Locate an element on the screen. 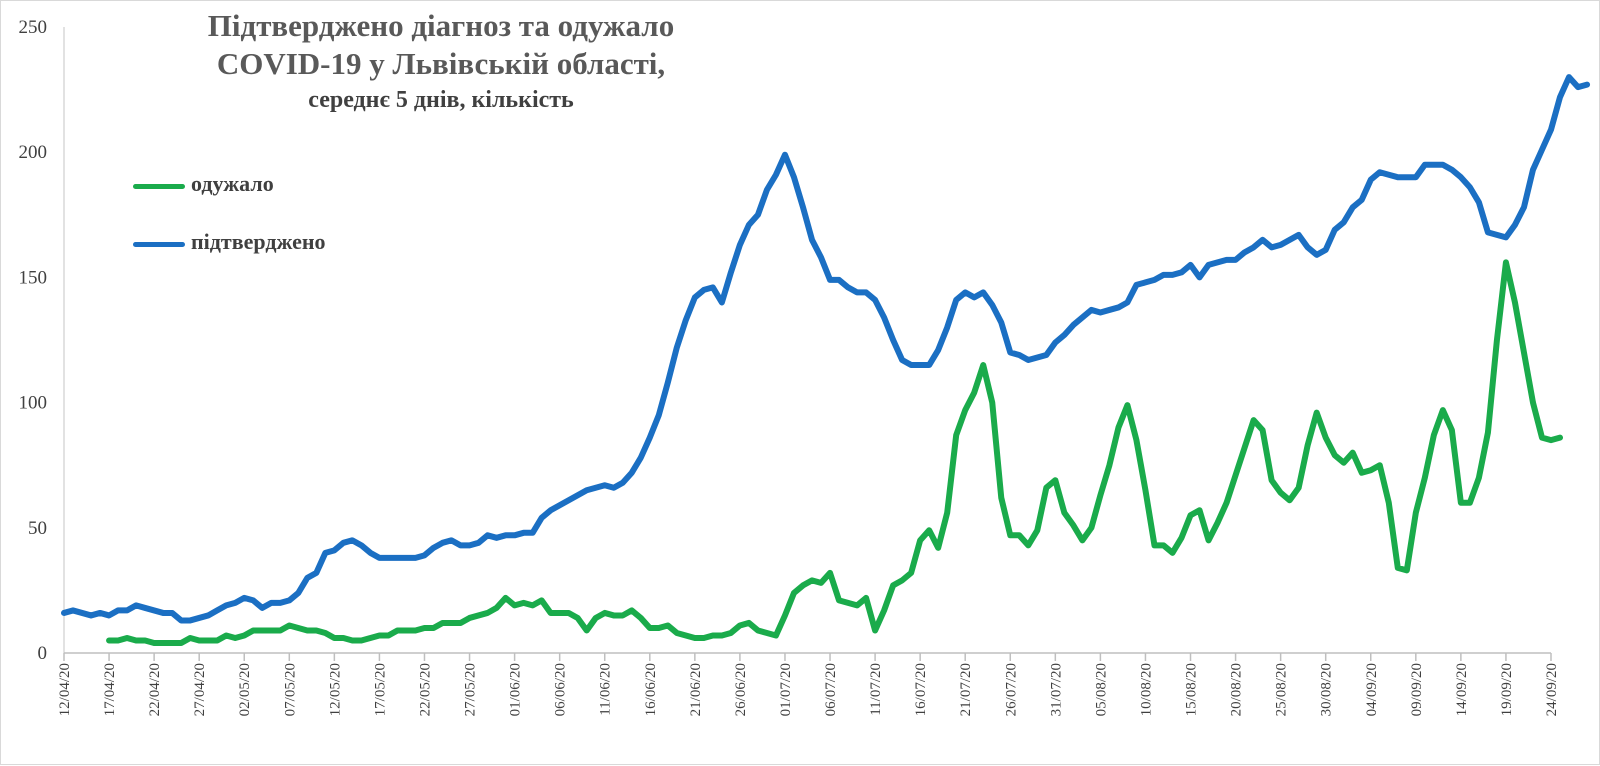 Image resolution: width=1600 pixels, height=766 pixels. x-tick-label: 01/06/20 is located at coordinates (516, 689).